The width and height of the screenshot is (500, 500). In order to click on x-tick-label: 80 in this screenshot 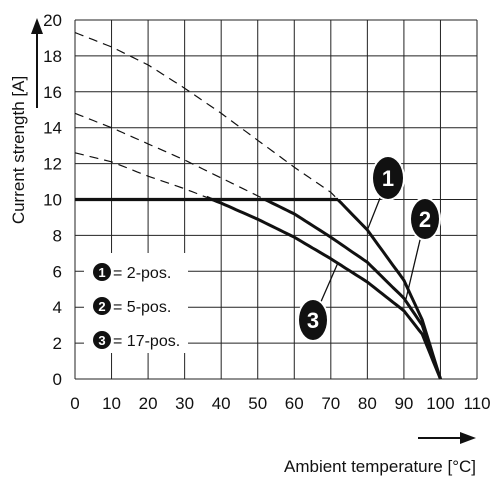, I will do `click(367, 403)`.